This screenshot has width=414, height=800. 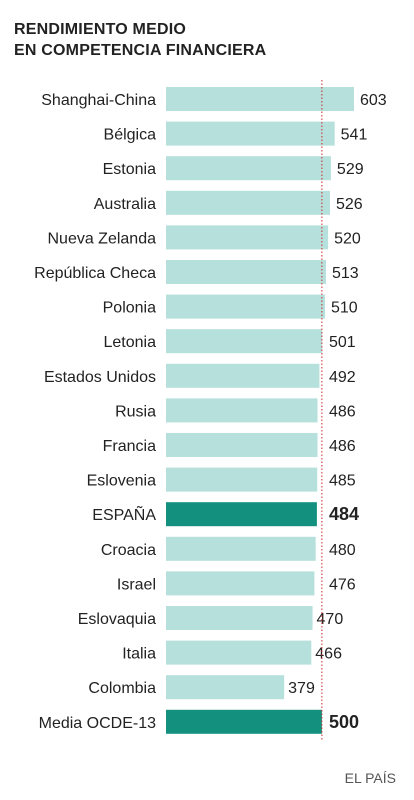 What do you see at coordinates (345, 273) in the screenshot?
I see `value-label-republica-checa: 513` at bounding box center [345, 273].